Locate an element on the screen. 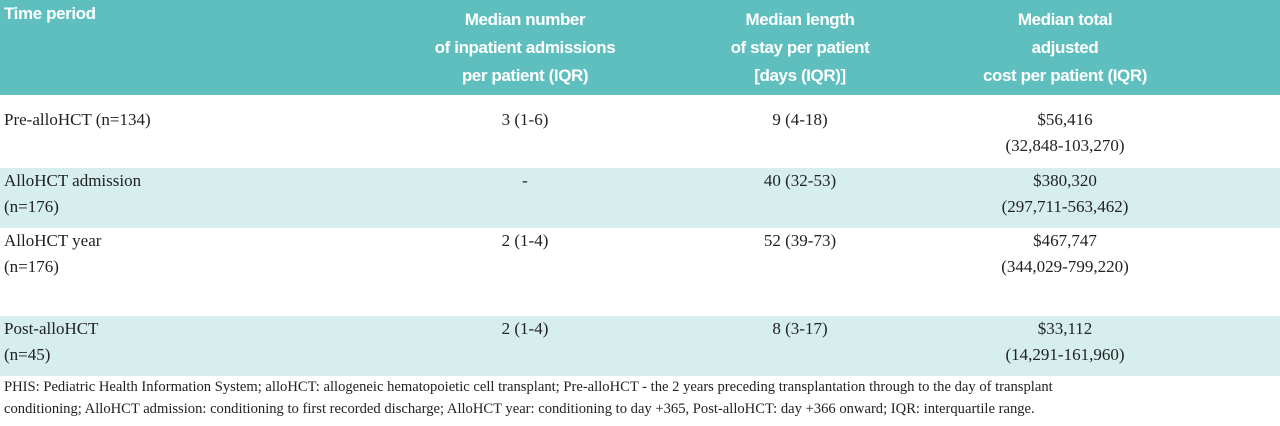 Image resolution: width=1280 pixels, height=426 pixels. cell-text: 52 (39-73) is located at coordinates (800, 240).